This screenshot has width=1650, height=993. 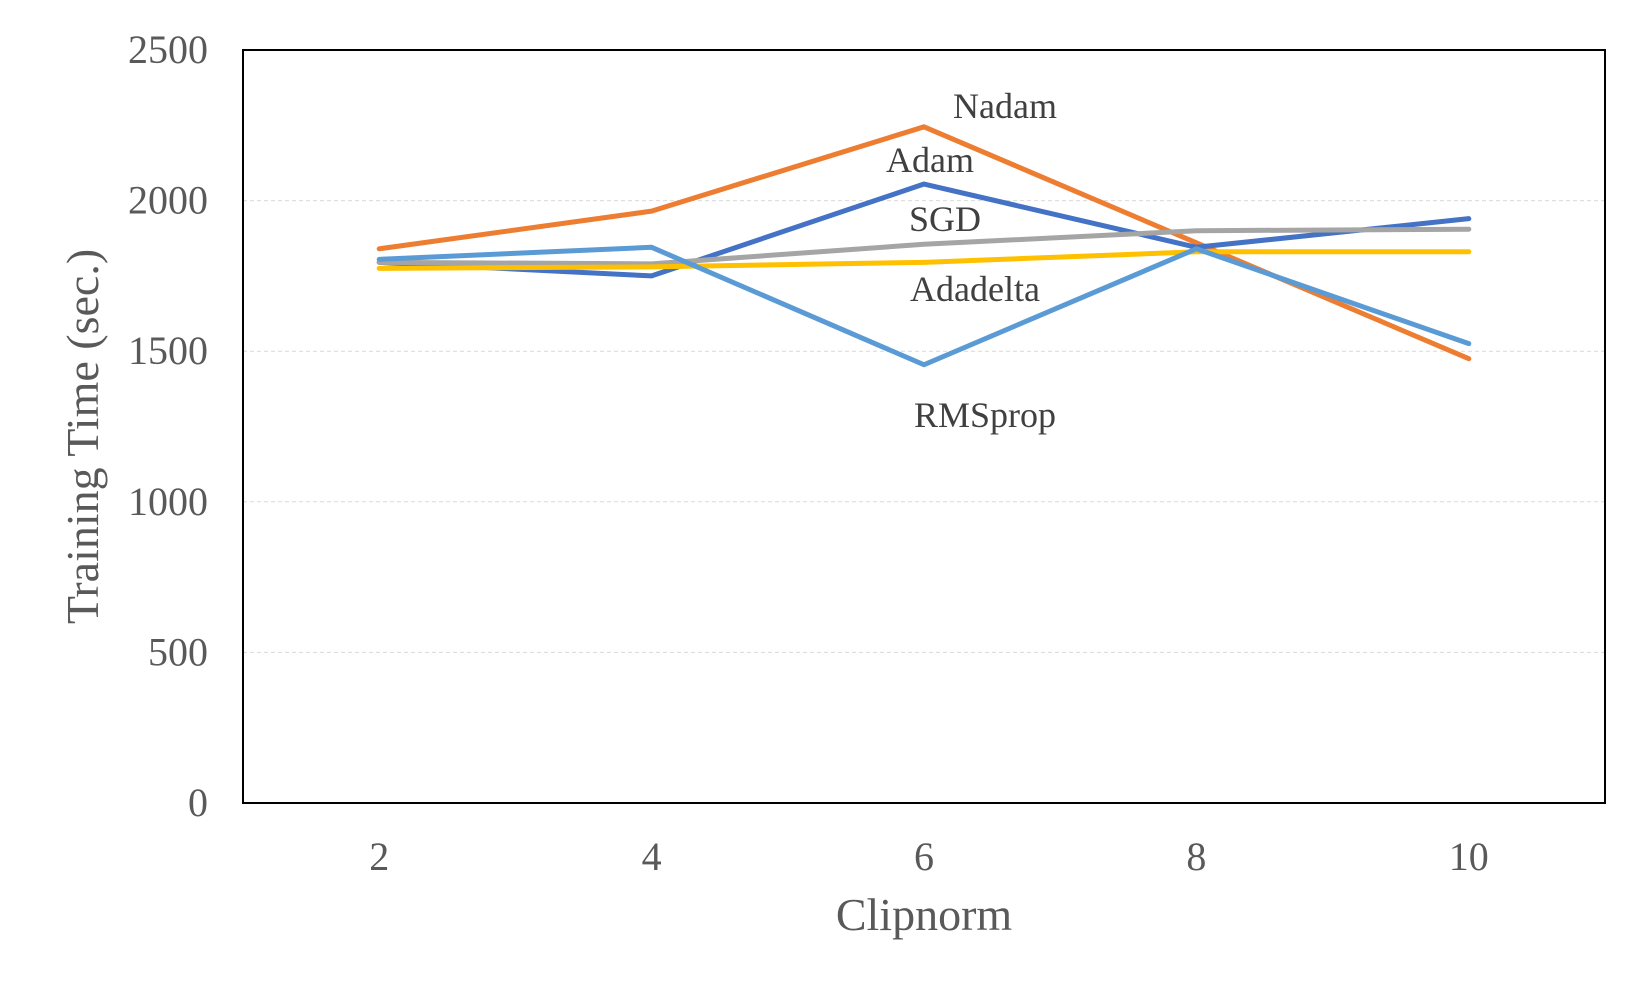 What do you see at coordinates (168, 501) in the screenshot?
I see `y-tick-label: 1000` at bounding box center [168, 501].